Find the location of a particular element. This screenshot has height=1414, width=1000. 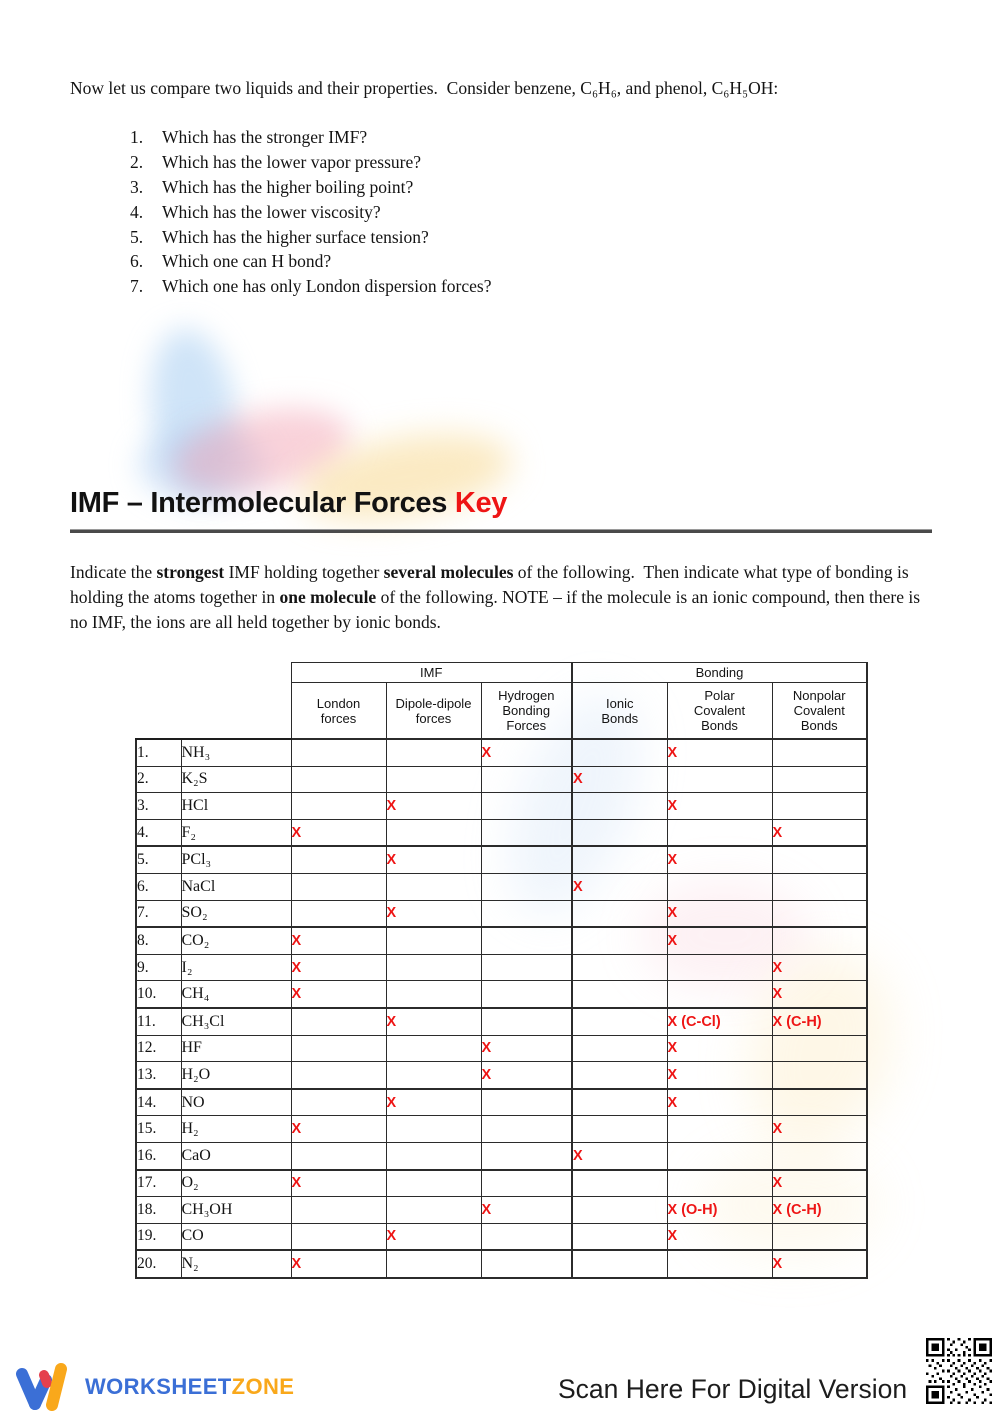

table-row: 3. HCl X X is located at coordinates (501, 806).